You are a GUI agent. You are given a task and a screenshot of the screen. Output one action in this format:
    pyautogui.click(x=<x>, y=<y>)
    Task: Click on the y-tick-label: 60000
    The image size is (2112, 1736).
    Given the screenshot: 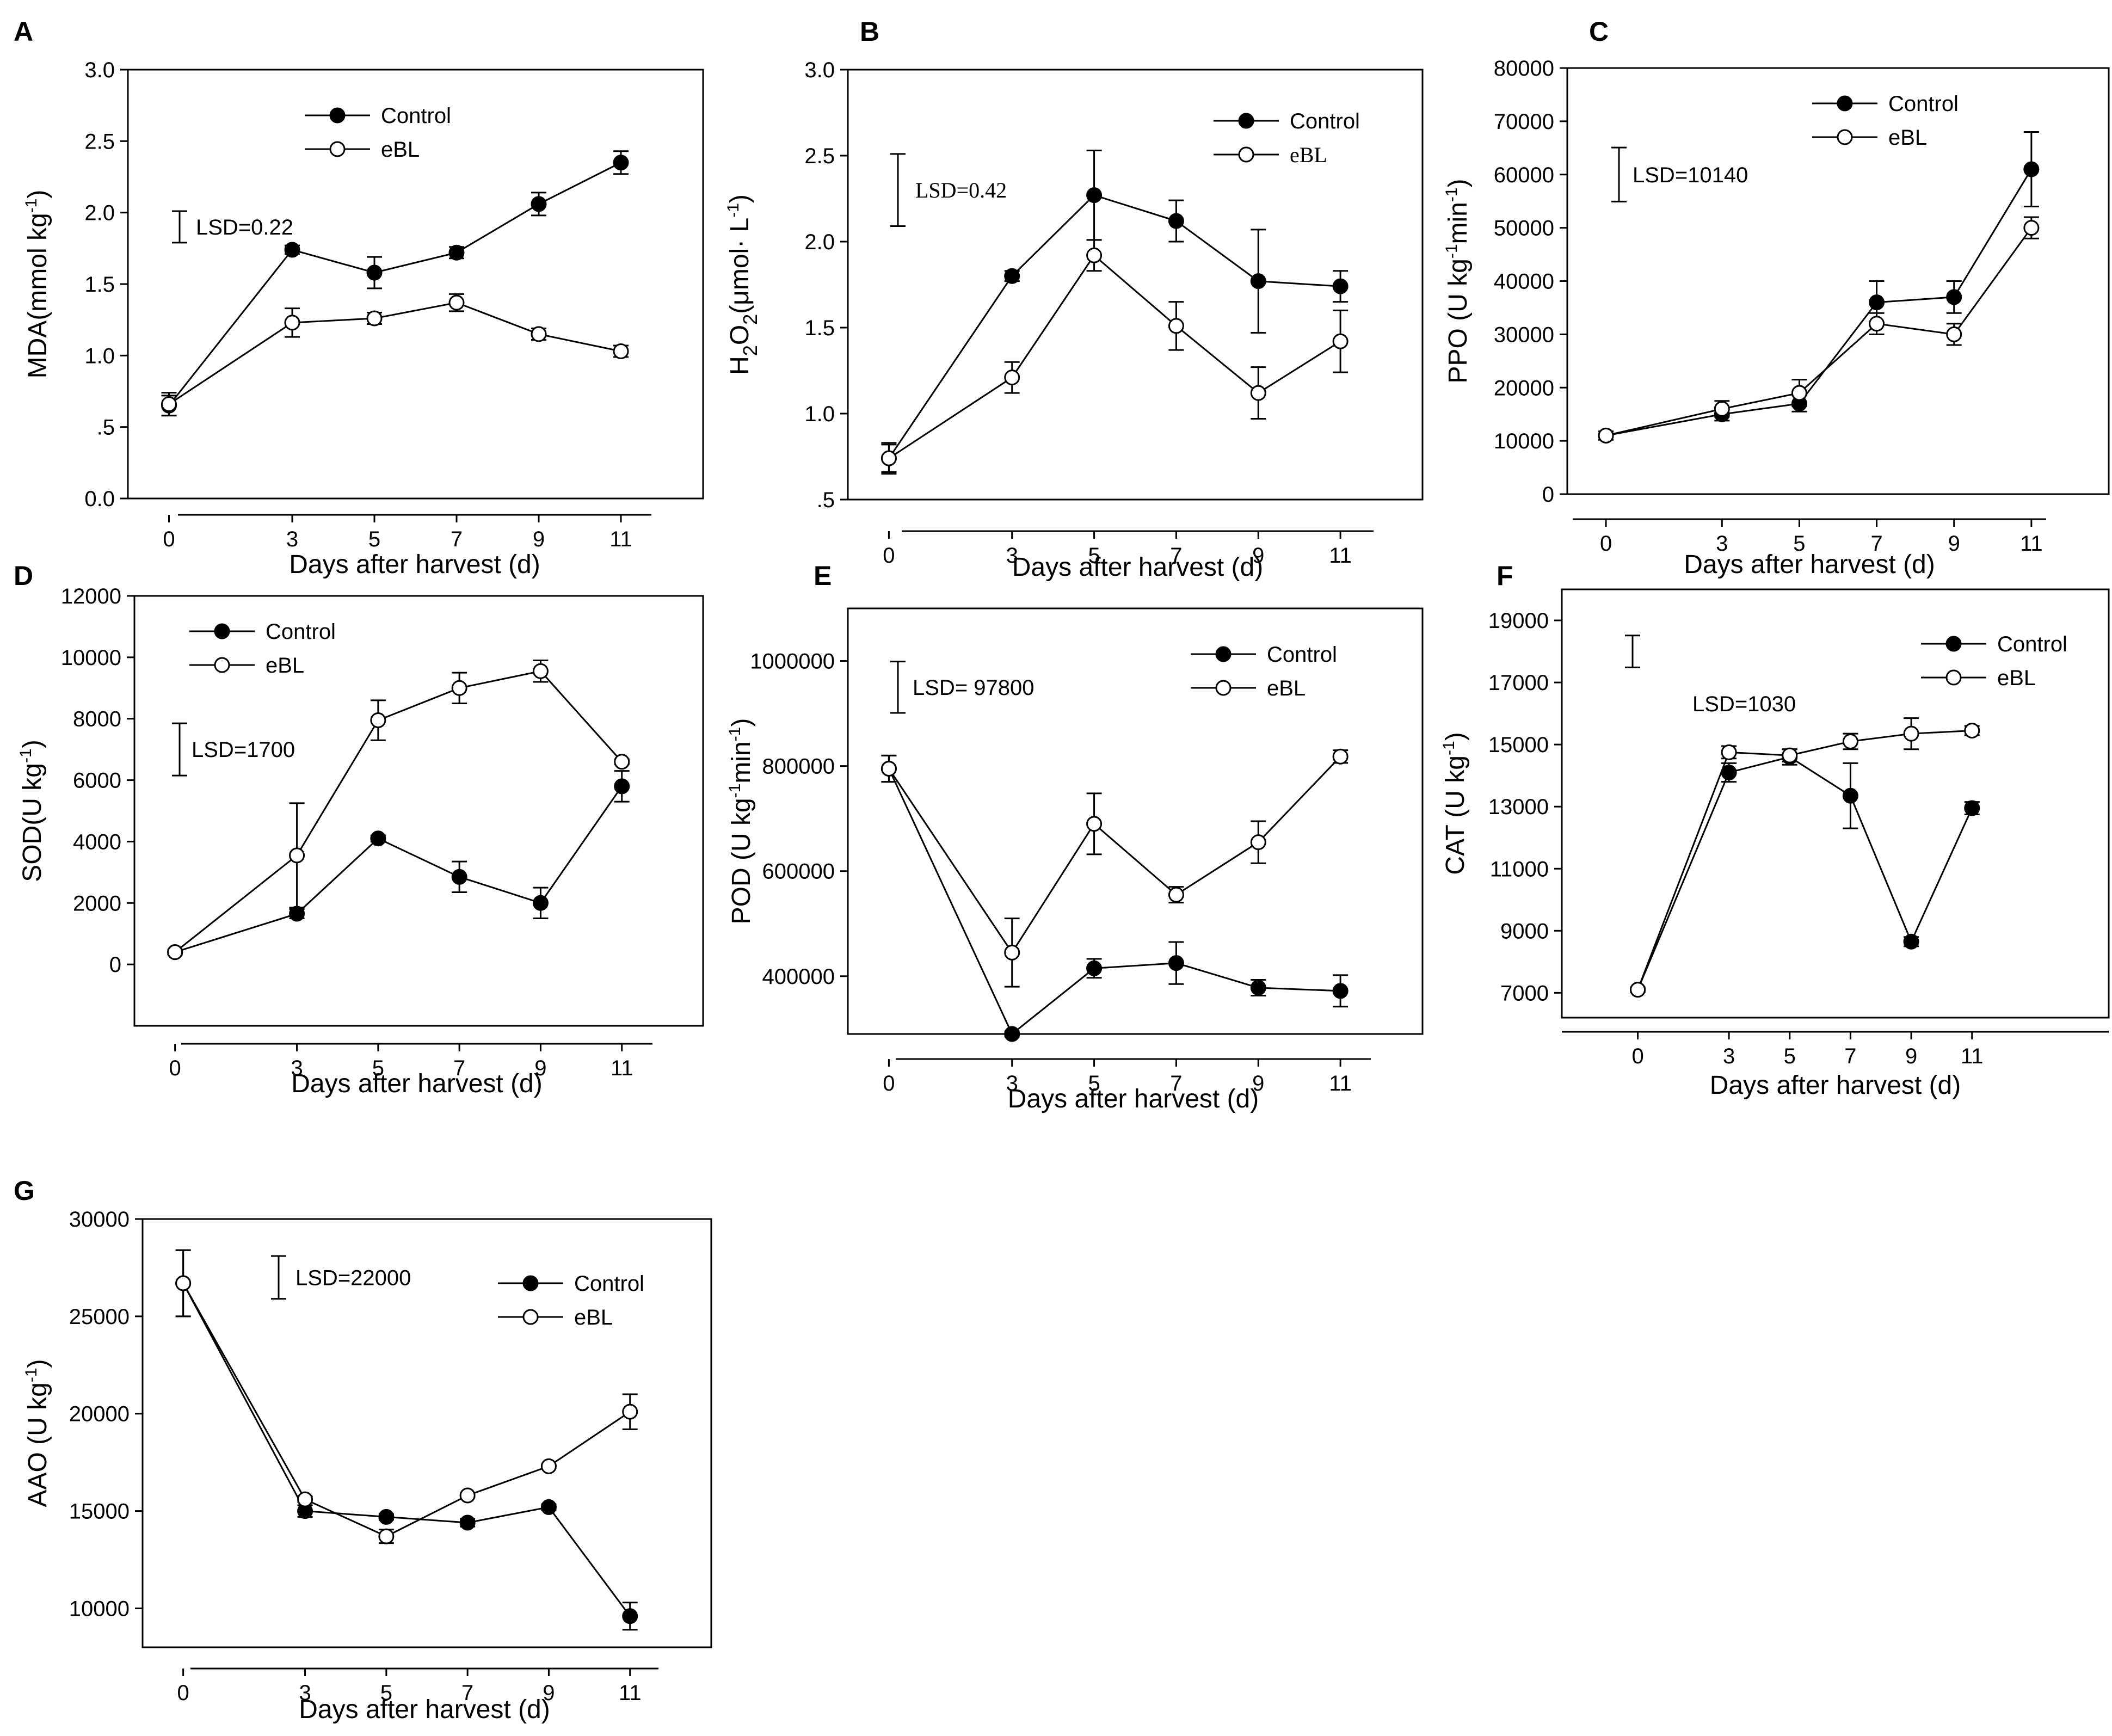 What is the action you would take?
    pyautogui.click(x=1524, y=175)
    